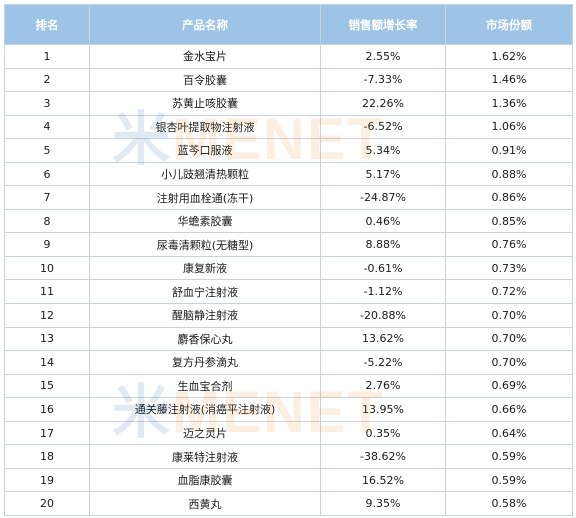 Image resolution: width=576 pixels, height=518 pixels. Describe the element at coordinates (205, 221) in the screenshot. I see `cell-product-name: 华蟾素胶囊` at that location.